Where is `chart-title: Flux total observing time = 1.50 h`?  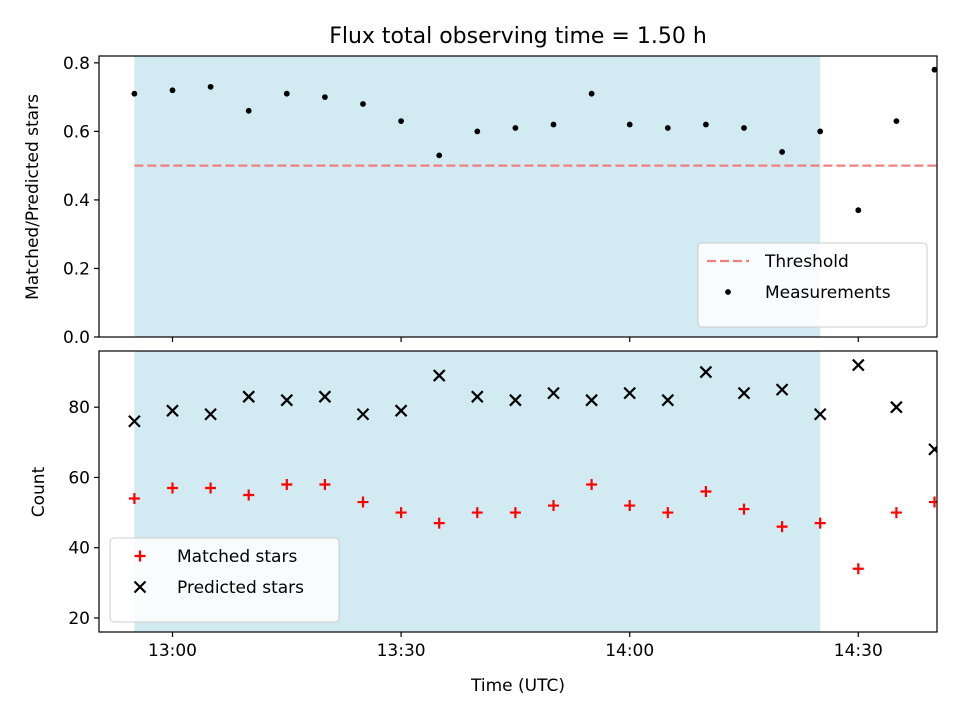
chart-title: Flux total observing time = 1.50 h is located at coordinates (518, 36).